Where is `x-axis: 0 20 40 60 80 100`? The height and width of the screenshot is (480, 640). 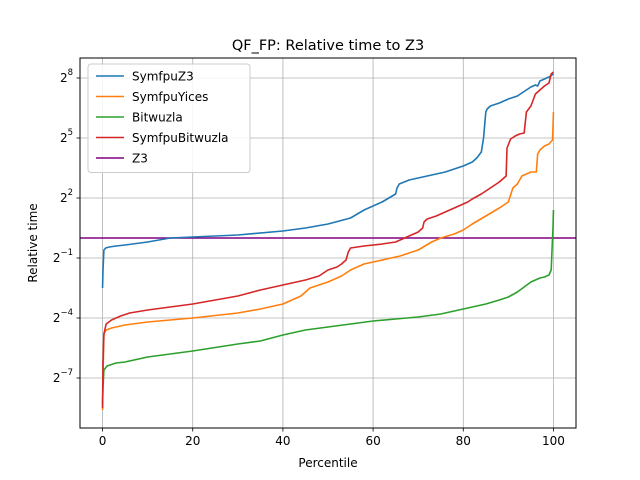
x-axis: 0 20 40 60 80 100 is located at coordinates (332, 438).